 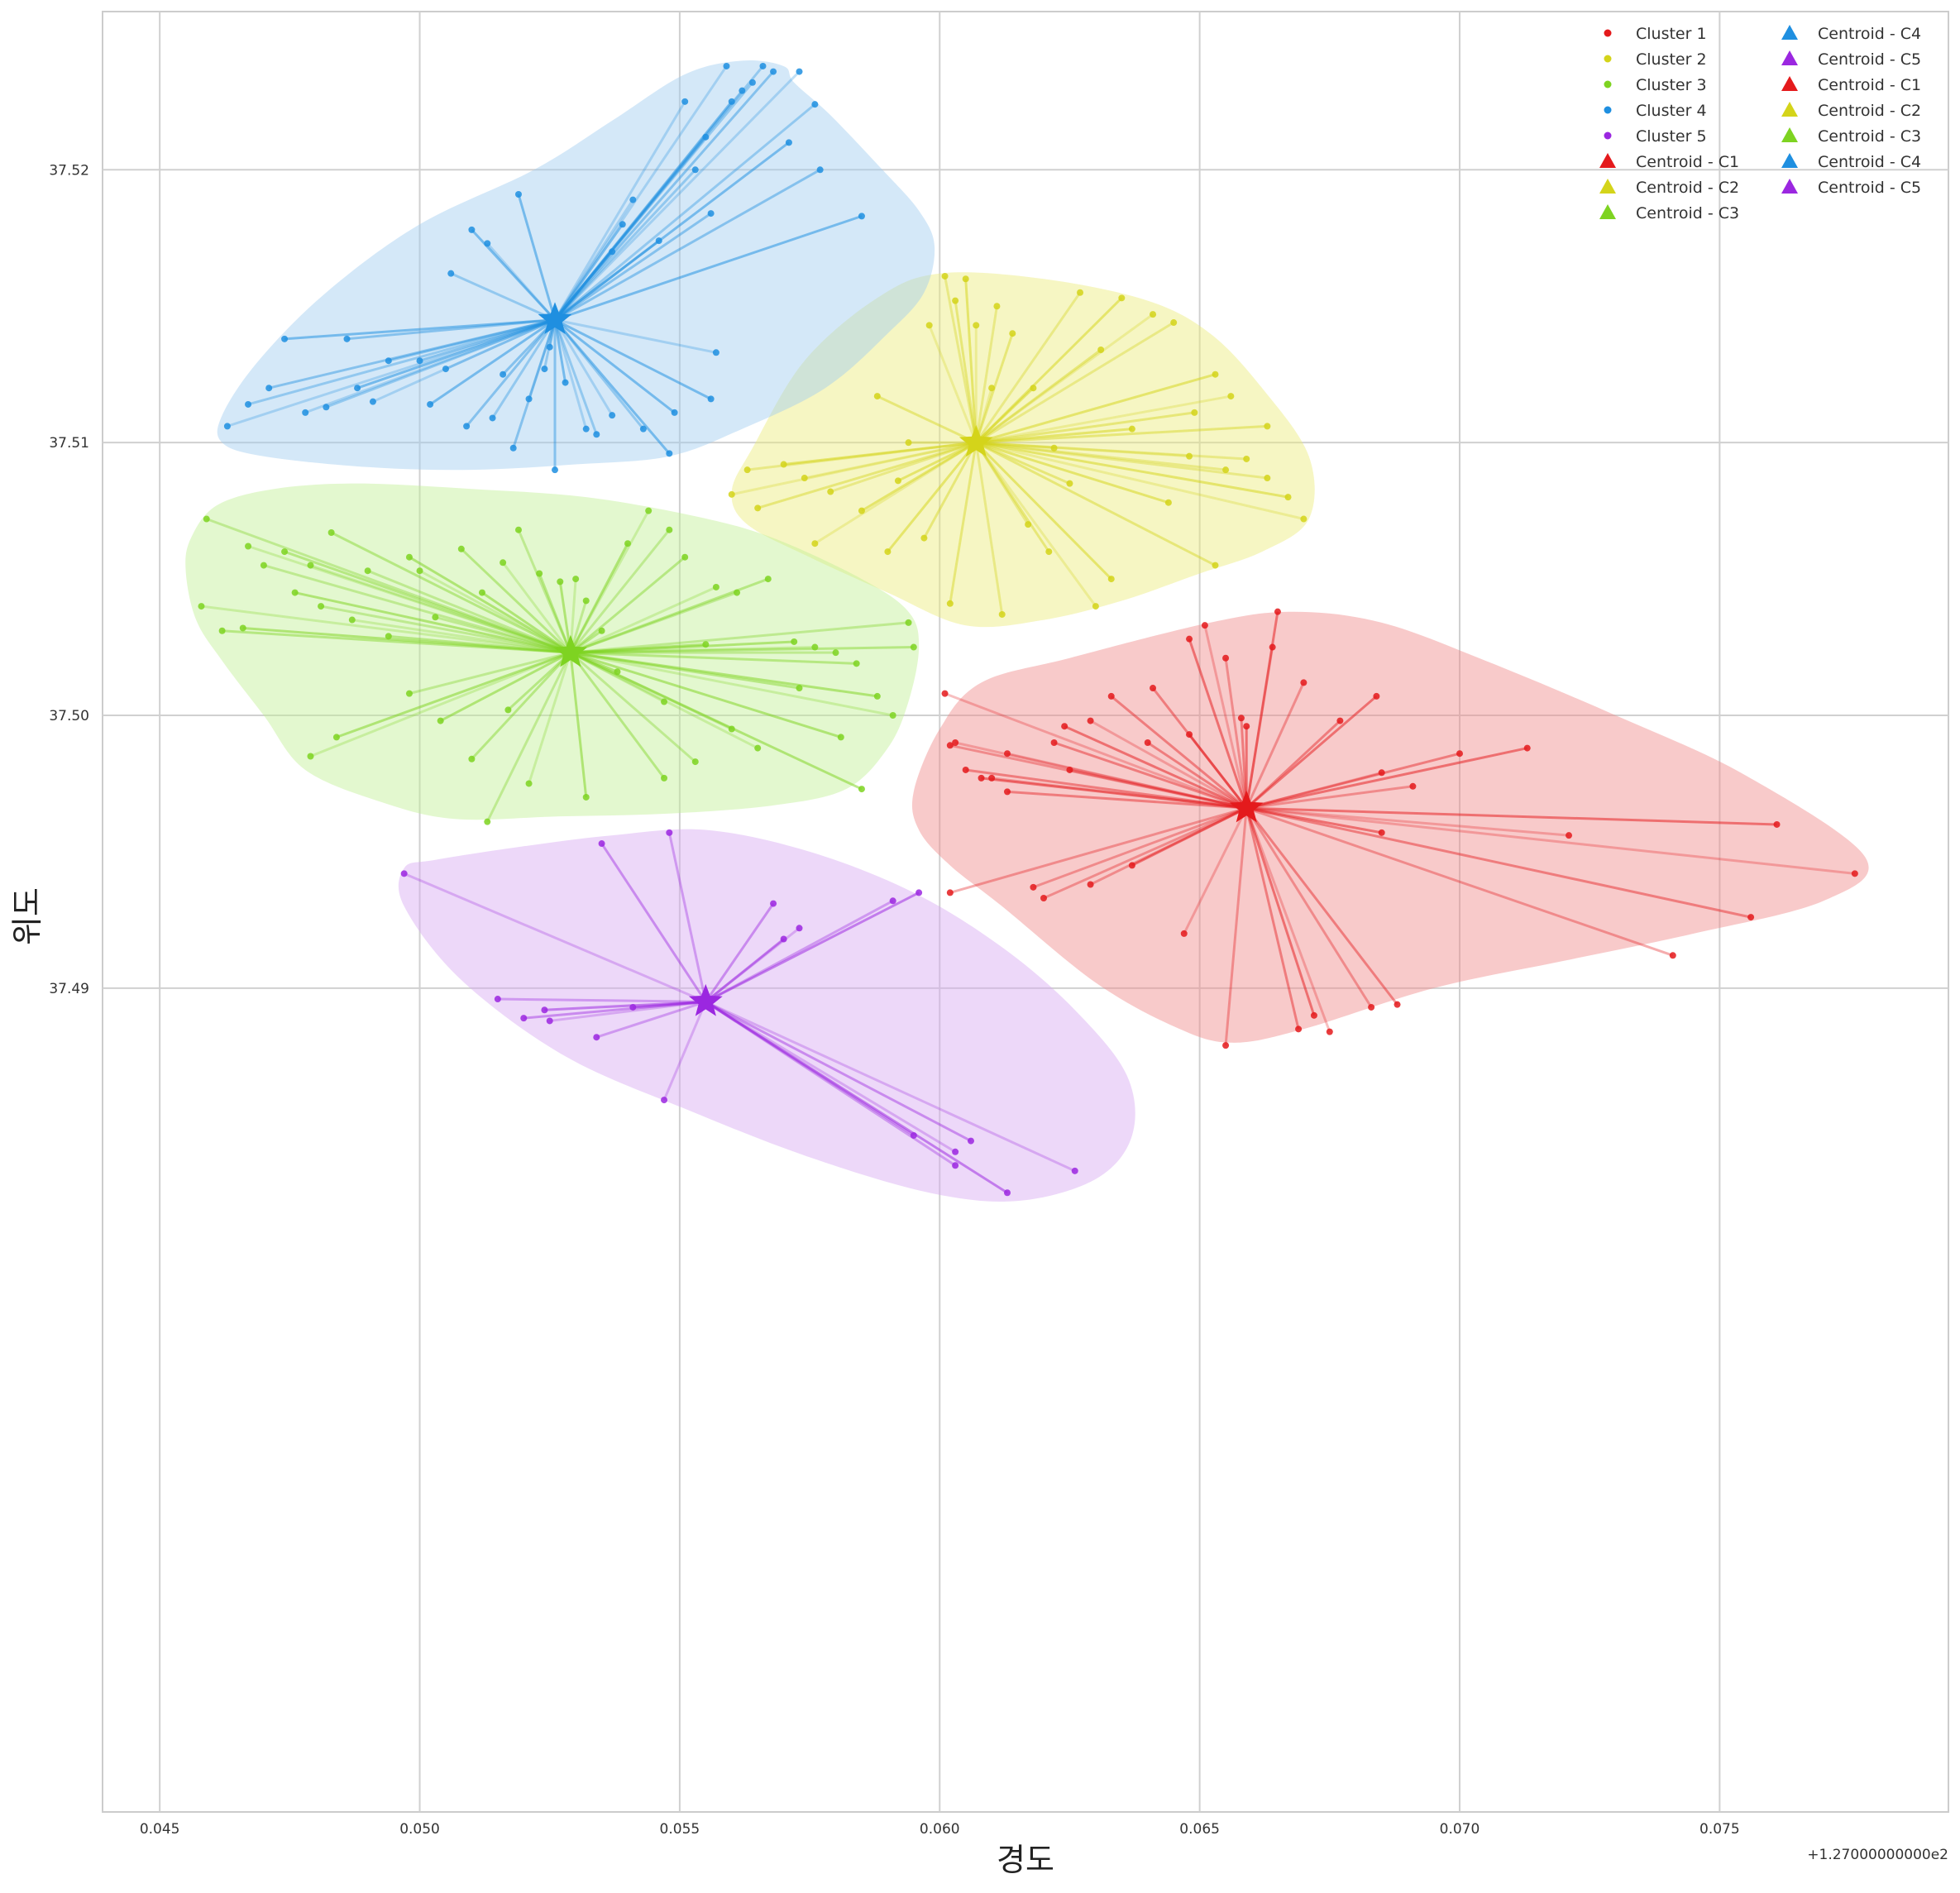 I want to click on legend-label: Centroid - C4, so click(x=1869, y=162).